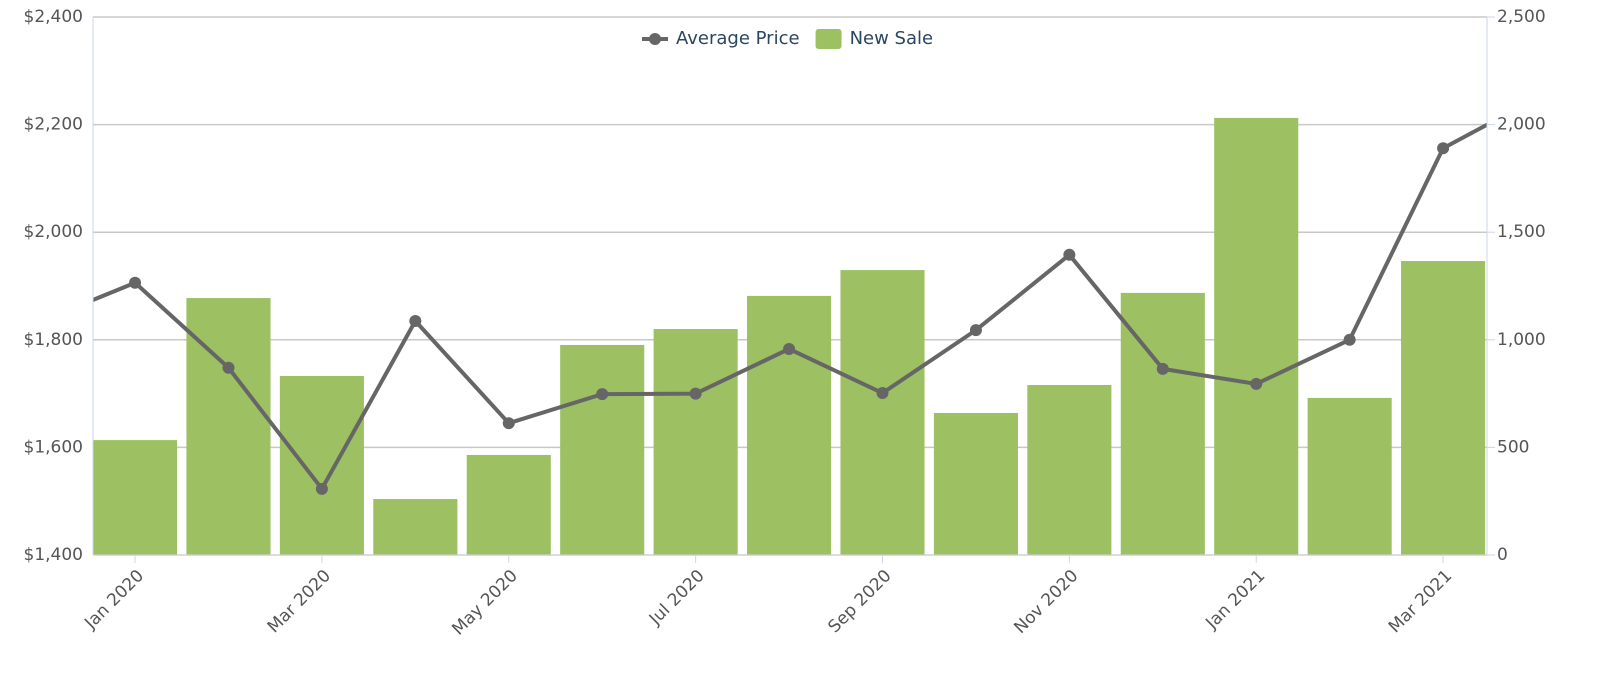 This screenshot has height=674, width=1600. Describe the element at coordinates (53, 125) in the screenshot. I see `y-tick-label: $2,200` at that location.